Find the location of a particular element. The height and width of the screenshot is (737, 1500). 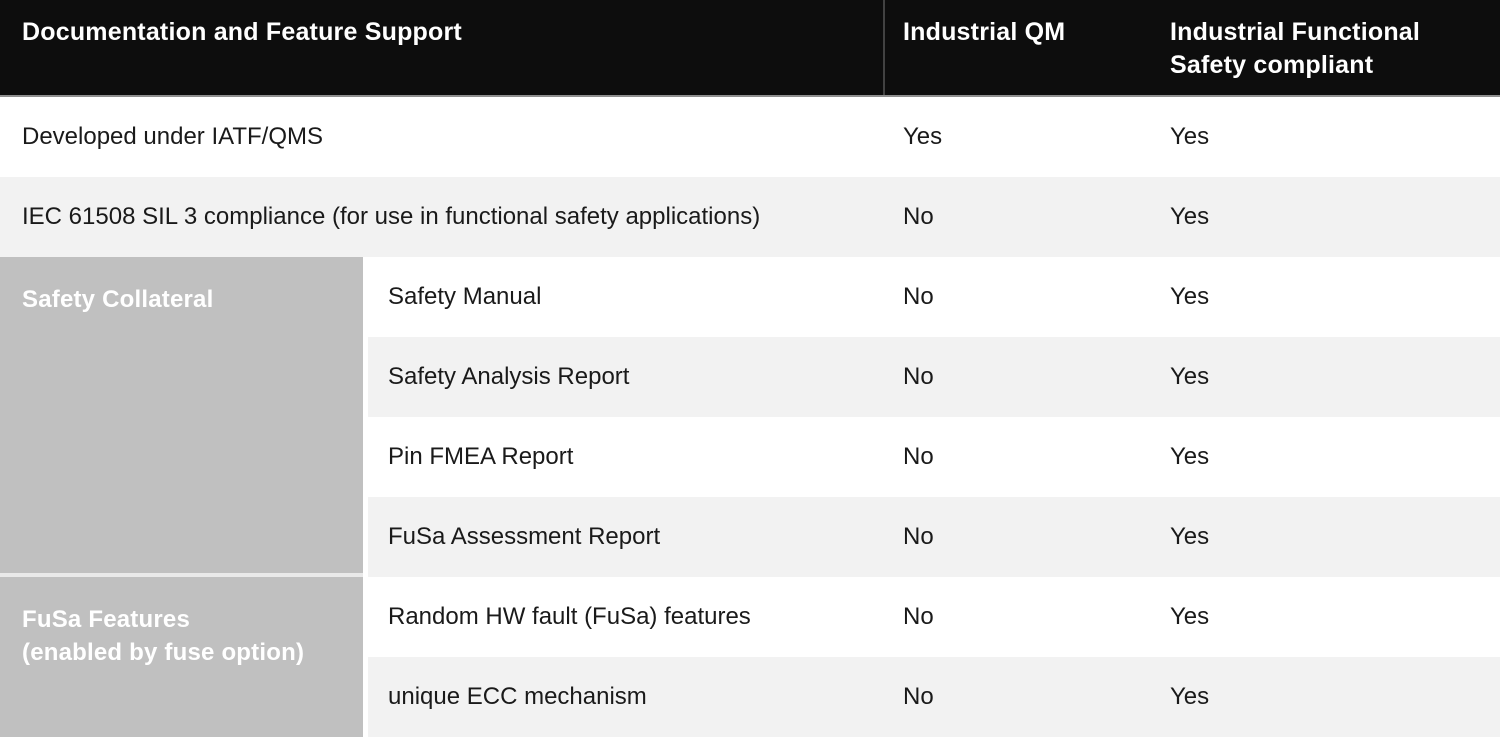

table-row: unique ECC mechanism No Yes is located at coordinates (934, 697).